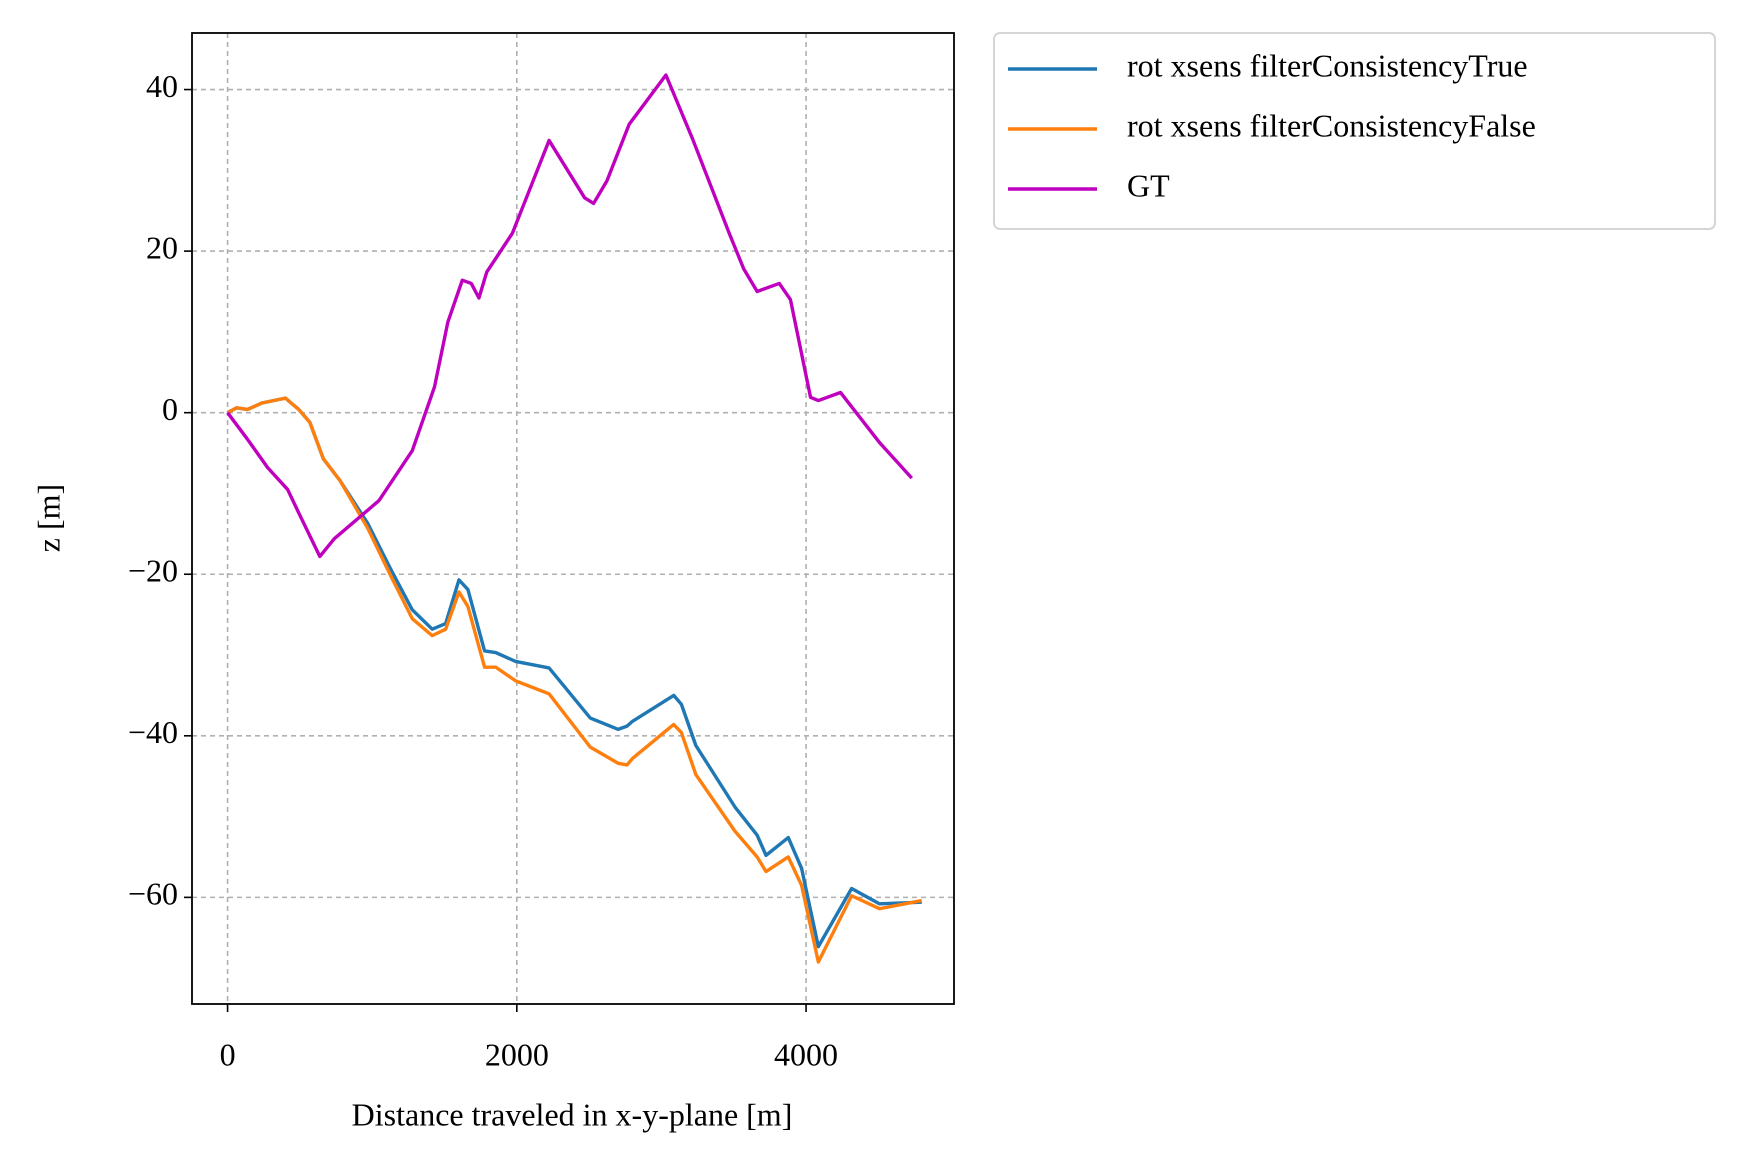 Image resolution: width=1737 pixels, height=1165 pixels. I want to click on legend-label: GT, so click(1148, 185).